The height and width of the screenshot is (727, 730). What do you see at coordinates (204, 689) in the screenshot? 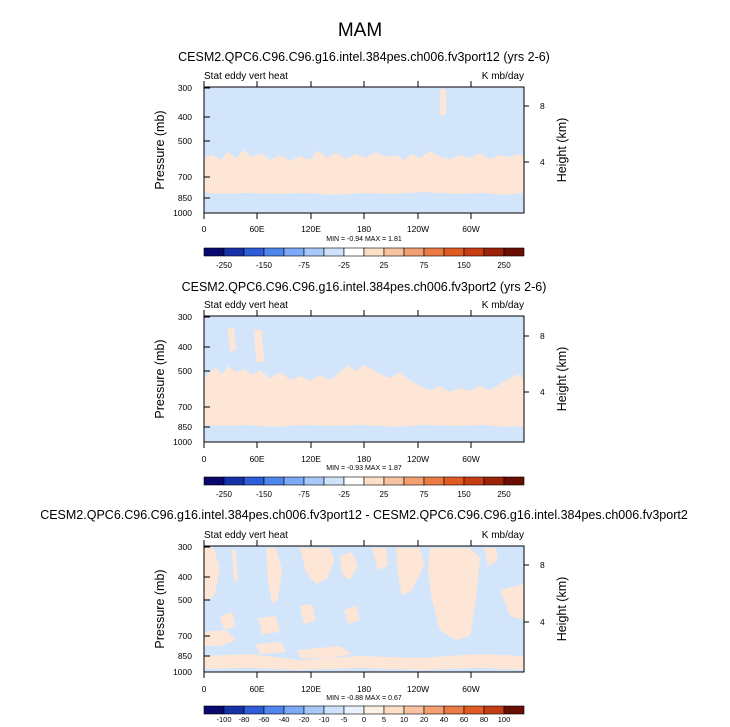
I see `panel-3-xtick-label: 0` at bounding box center [204, 689].